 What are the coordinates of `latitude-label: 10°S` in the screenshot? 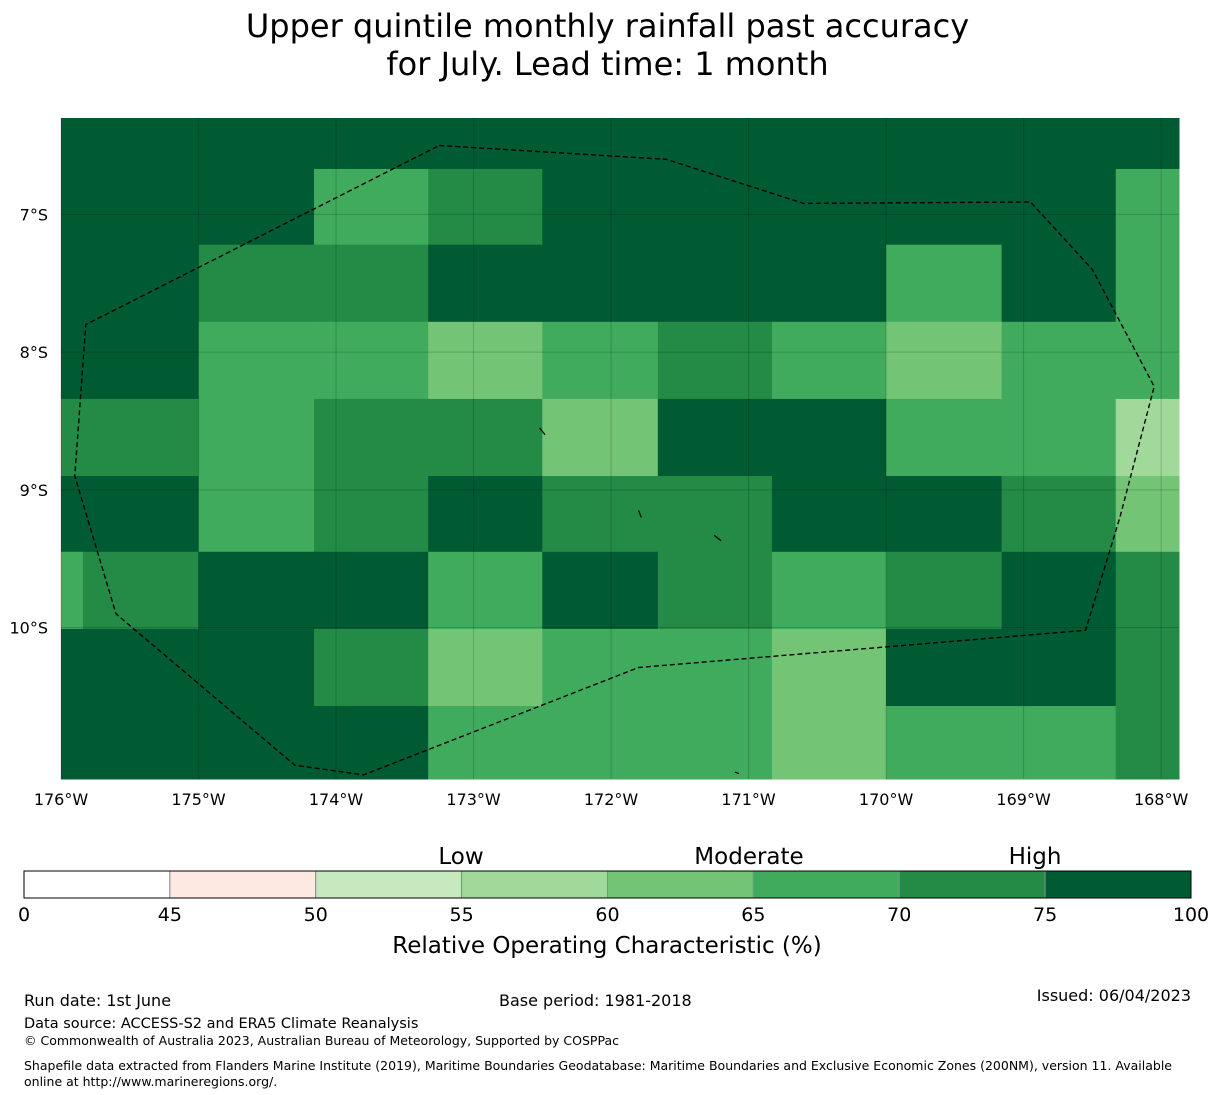 It's located at (28, 628).